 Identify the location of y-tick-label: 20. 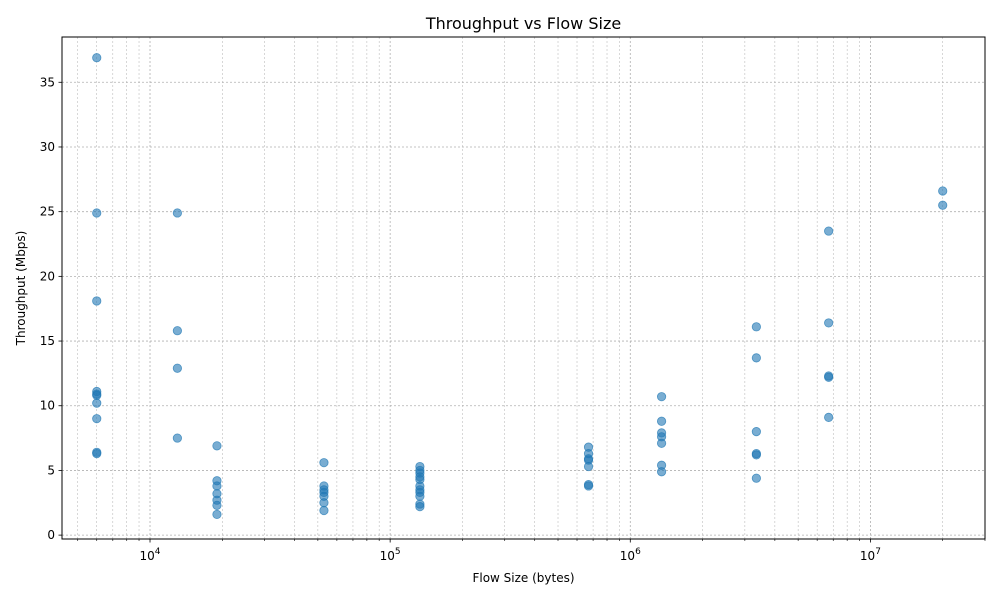
(47, 276).